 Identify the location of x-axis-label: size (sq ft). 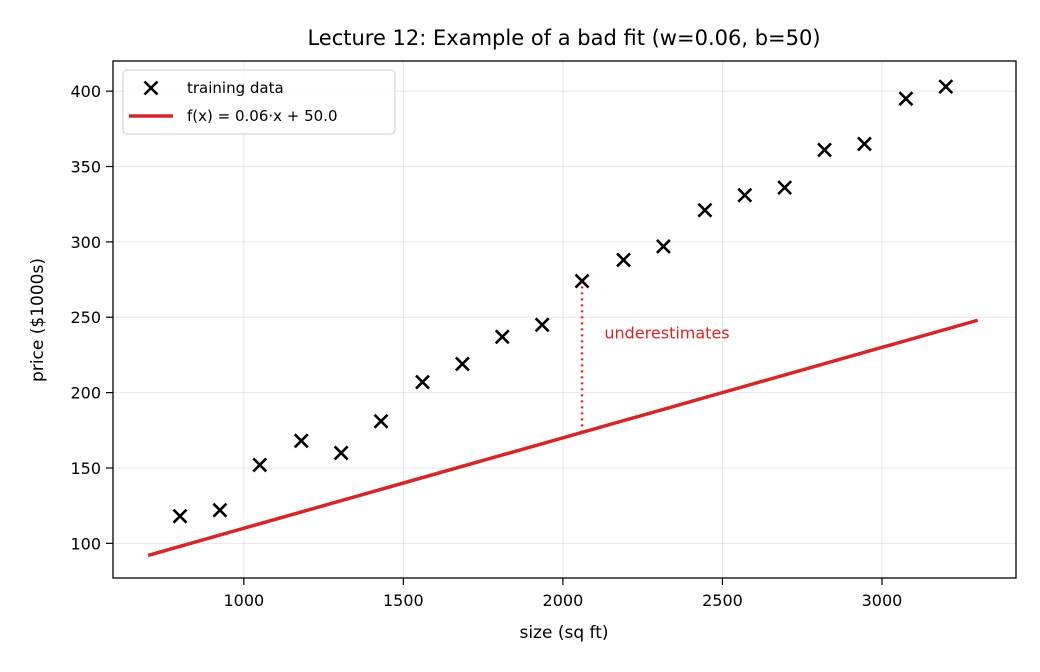
(563, 633).